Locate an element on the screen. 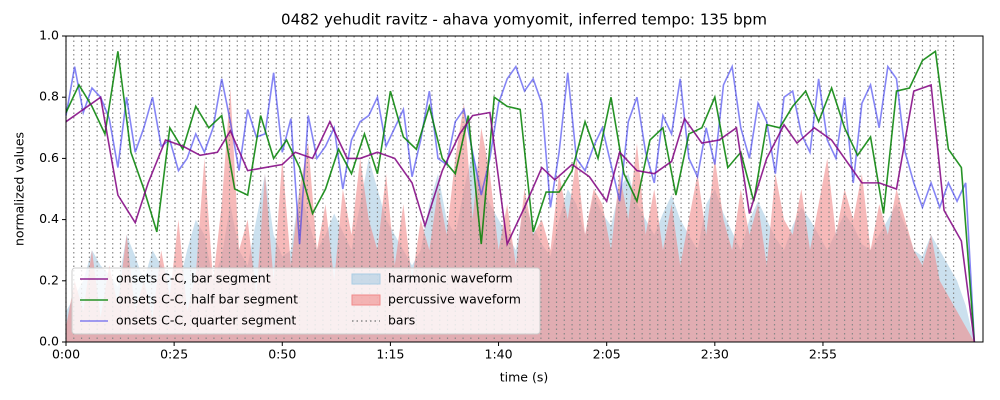  x-axis-label: time (s) is located at coordinates (524, 377).